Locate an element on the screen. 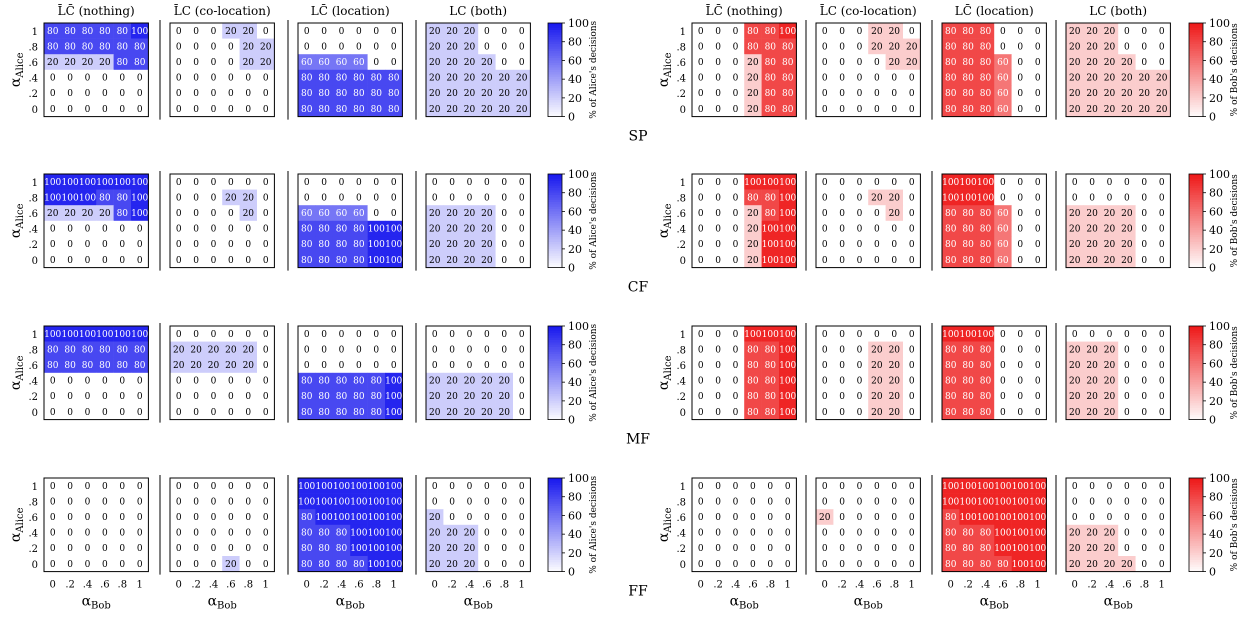  cell-value-bob-0-0-5-2: 0 is located at coordinates (736, 110).